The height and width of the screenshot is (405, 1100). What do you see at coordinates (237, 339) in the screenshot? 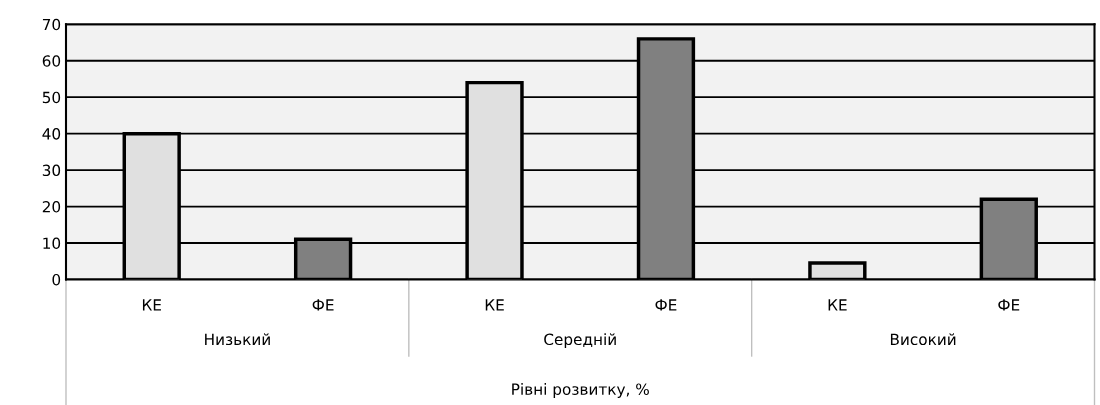
I see `text: Низький` at bounding box center [237, 339].